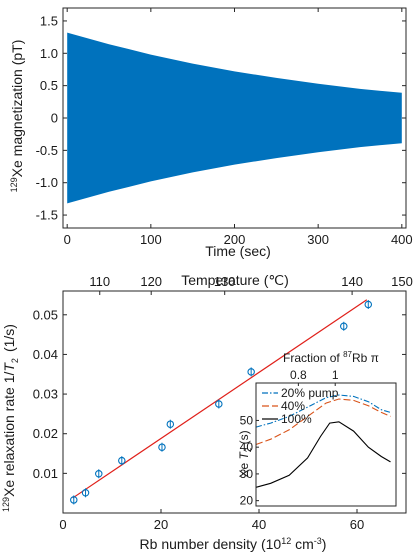  I want to click on x-tick-label: 400, so click(402, 239).